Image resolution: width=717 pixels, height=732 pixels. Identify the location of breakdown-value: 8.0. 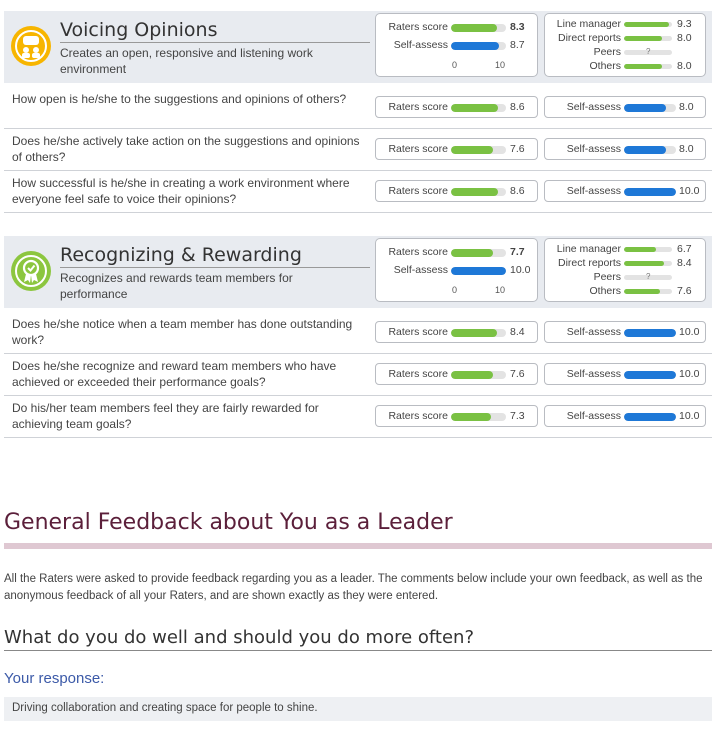
(684, 66).